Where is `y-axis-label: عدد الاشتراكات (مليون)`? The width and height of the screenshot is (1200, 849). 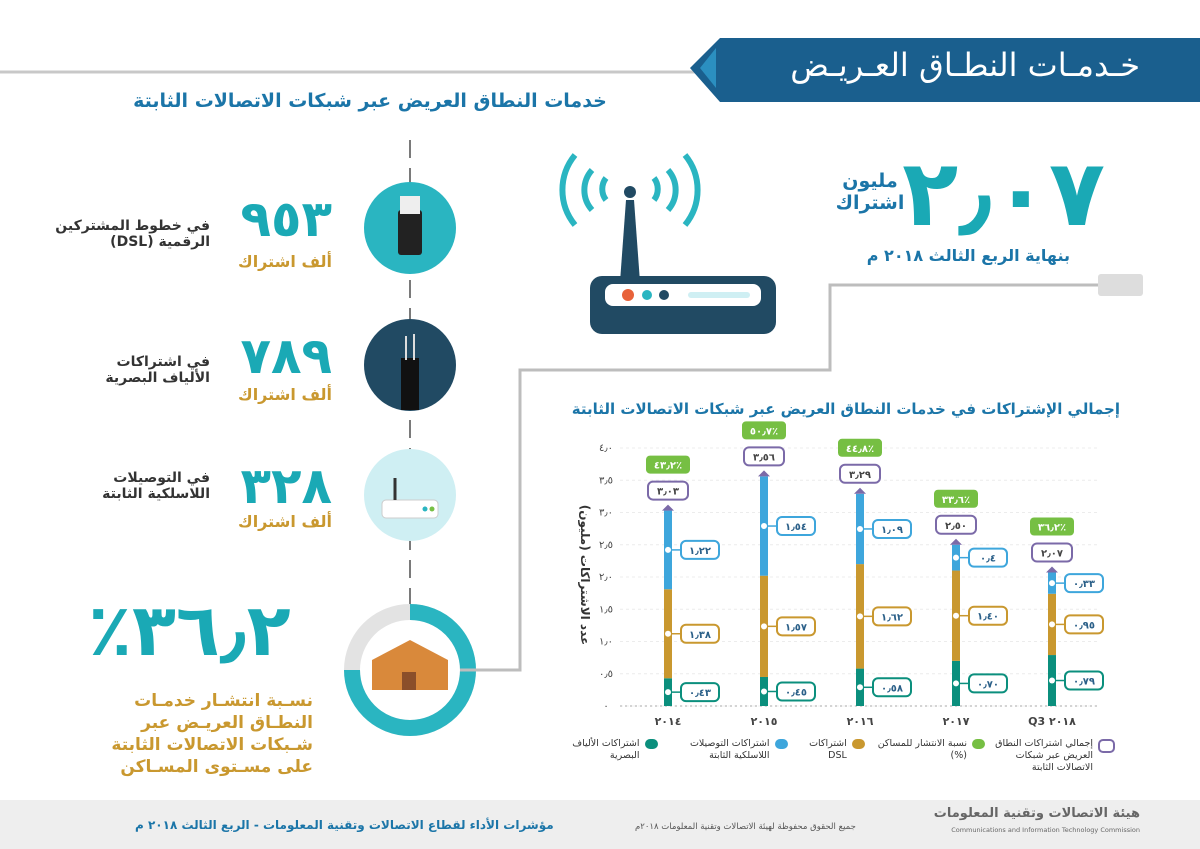 y-axis-label: عدد الاشتراكات (مليون) is located at coordinates (585, 575).